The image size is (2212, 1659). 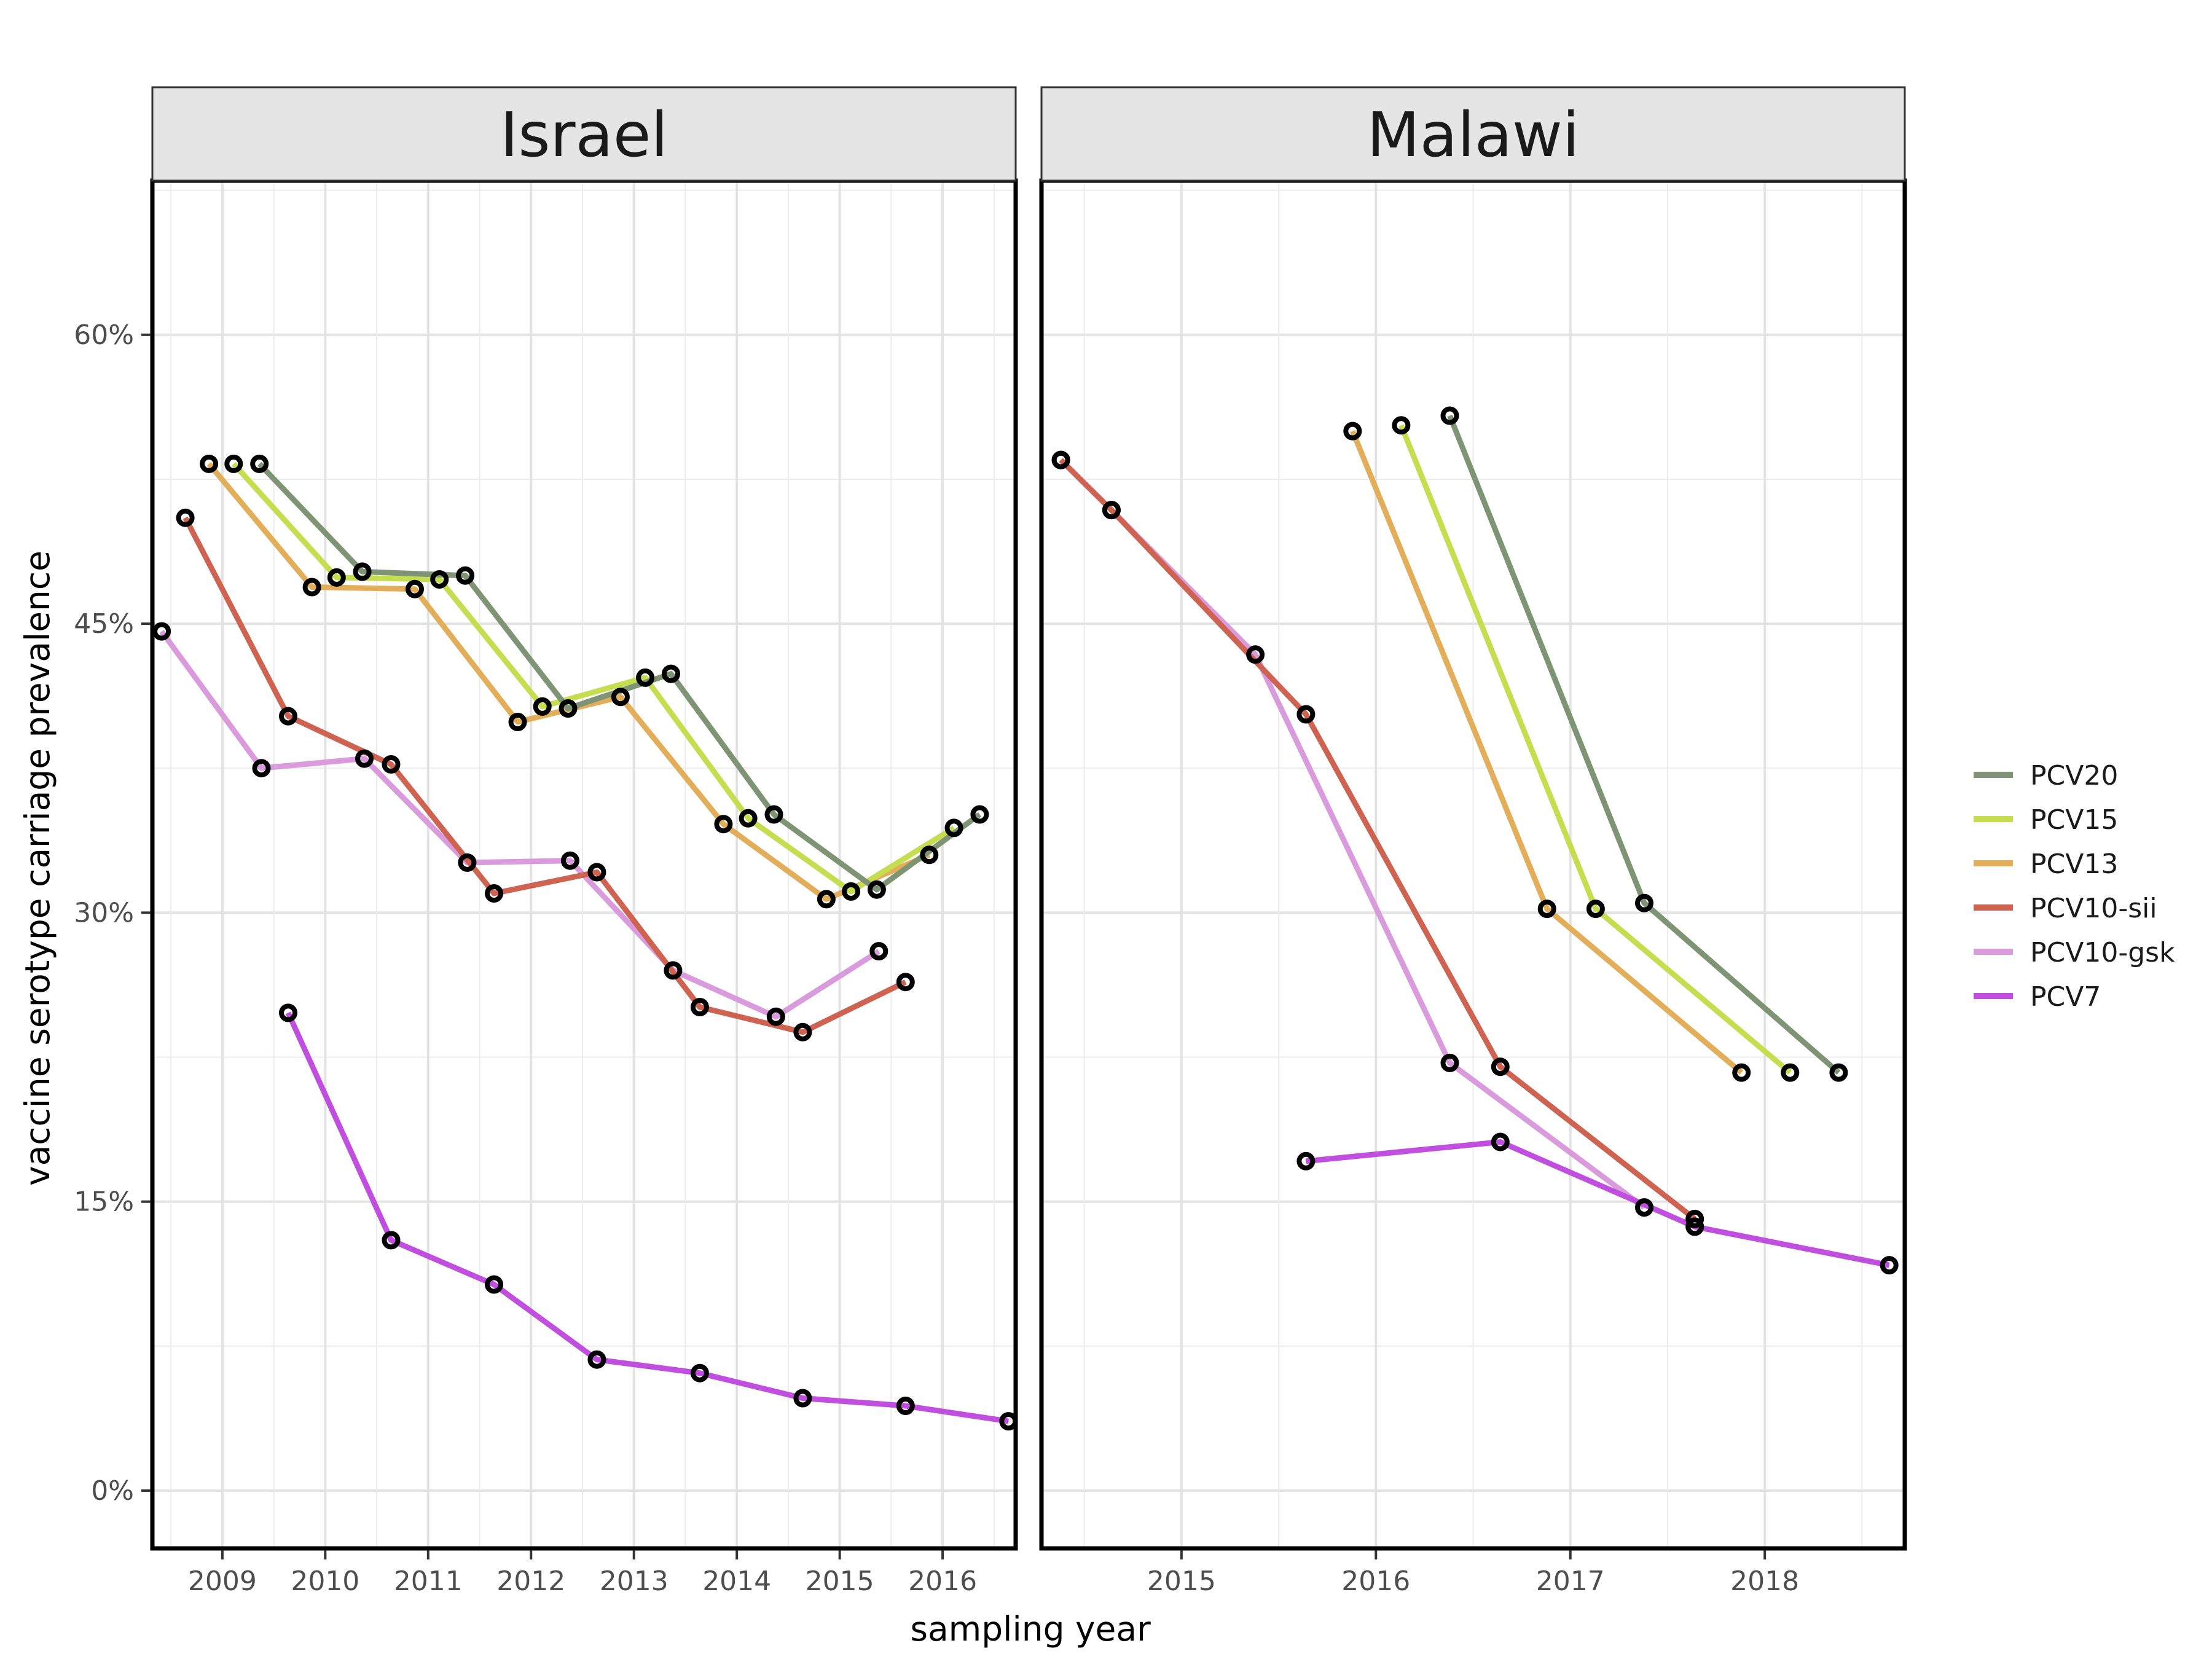 I want to click on strip-title-israel: Israel, so click(x=584, y=135).